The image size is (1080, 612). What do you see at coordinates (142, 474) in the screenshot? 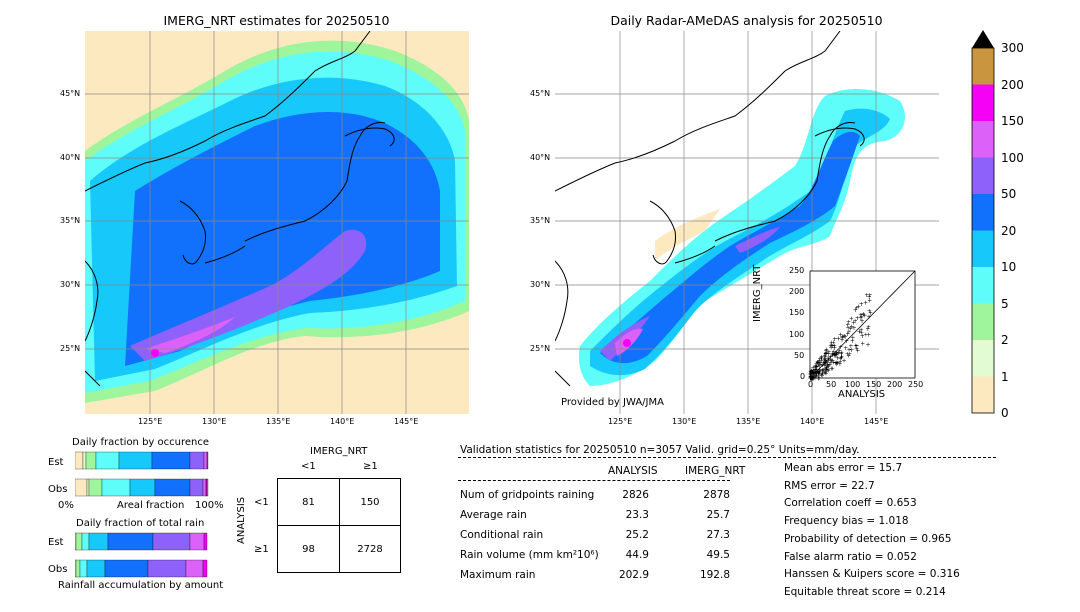
I see `occurrence-bars` at bounding box center [142, 474].